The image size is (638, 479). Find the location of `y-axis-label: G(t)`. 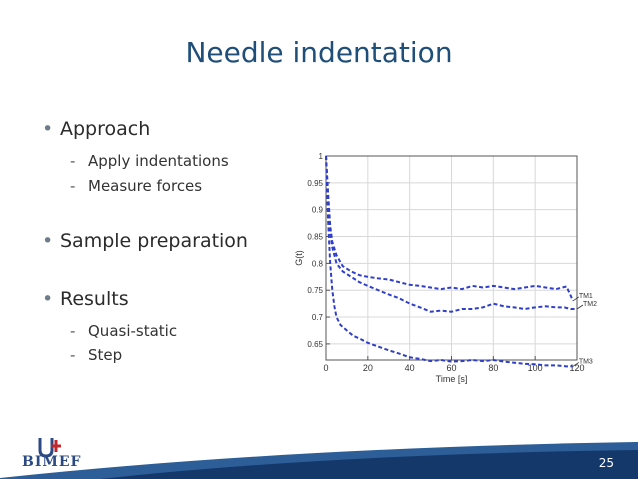

y-axis-label: G(t) is located at coordinates (299, 258).